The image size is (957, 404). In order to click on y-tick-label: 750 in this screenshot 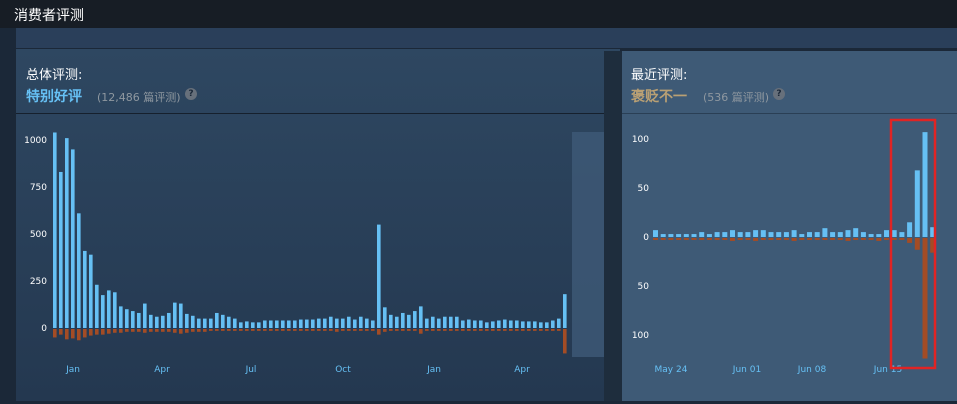, I will do `click(38, 188)`.